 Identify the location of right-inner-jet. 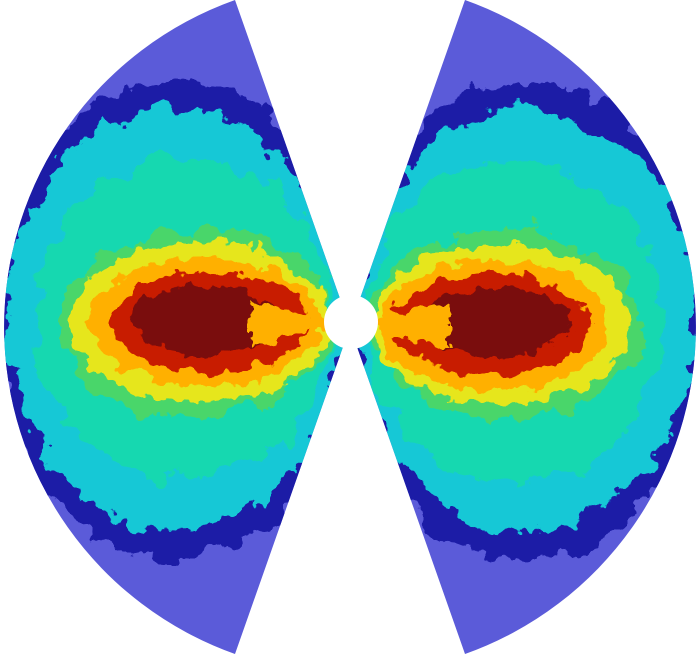
(405, 324).